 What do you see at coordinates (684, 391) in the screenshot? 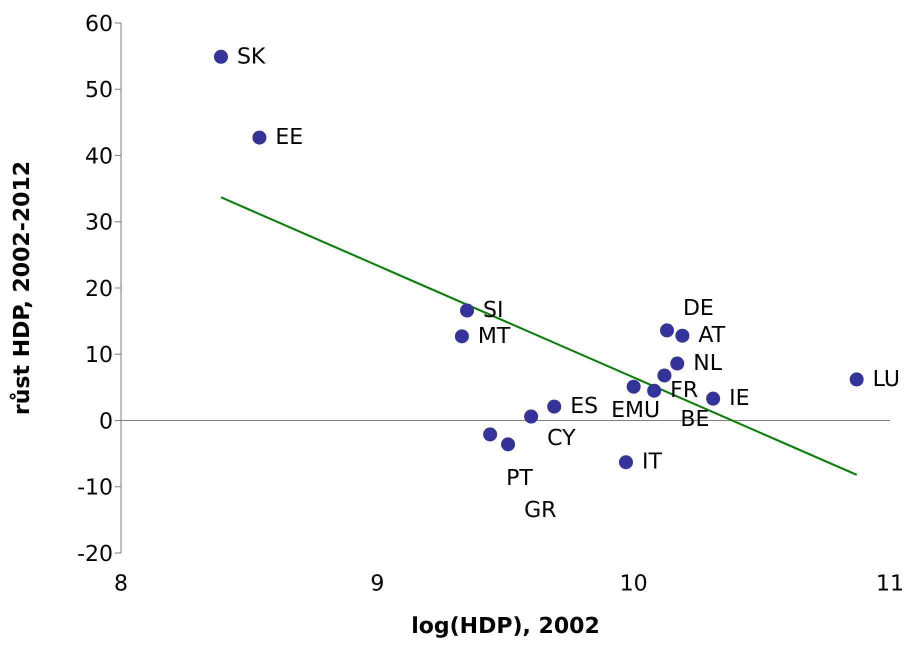
I see `data-label: FR` at bounding box center [684, 391].